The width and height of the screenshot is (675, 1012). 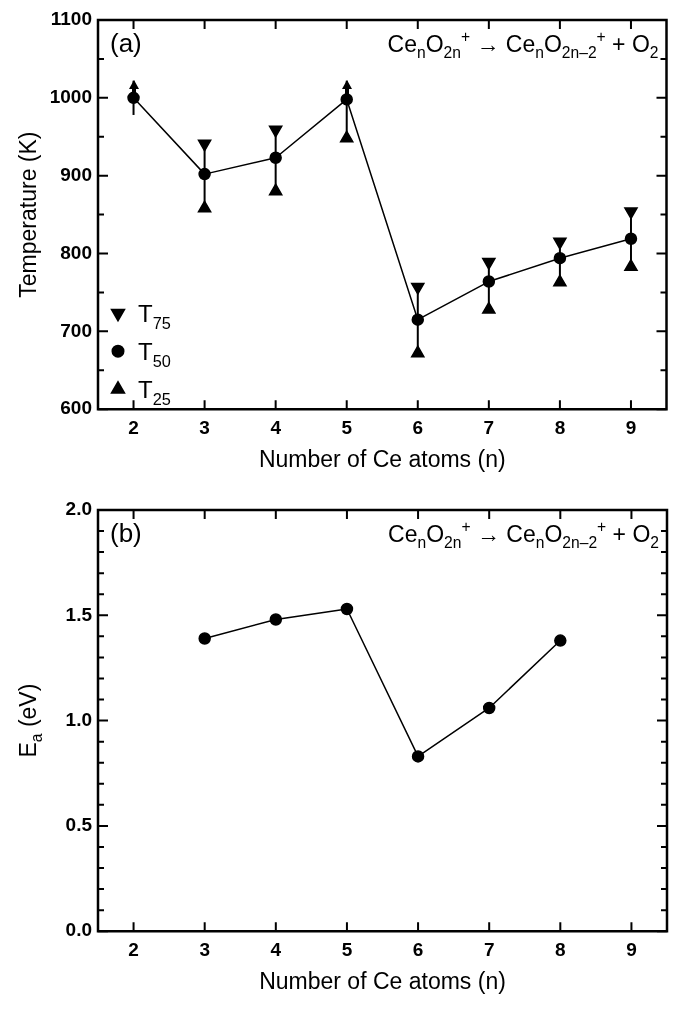 I want to click on y-tick-label: 1100, so click(x=71, y=19).